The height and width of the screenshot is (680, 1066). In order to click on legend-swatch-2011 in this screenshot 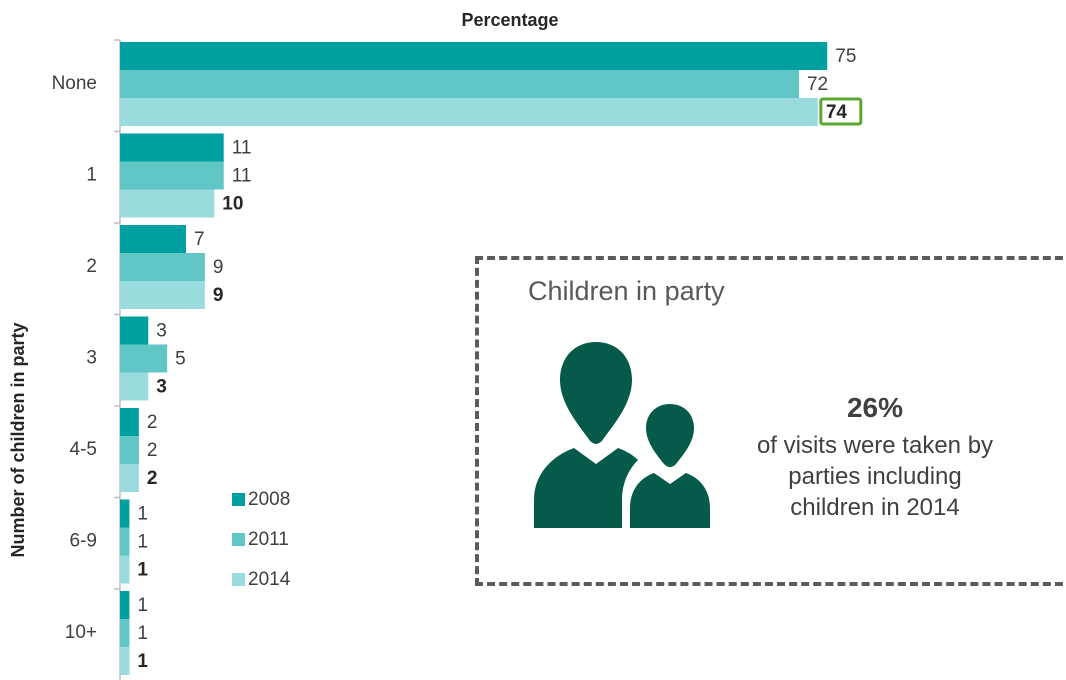, I will do `click(238, 539)`.